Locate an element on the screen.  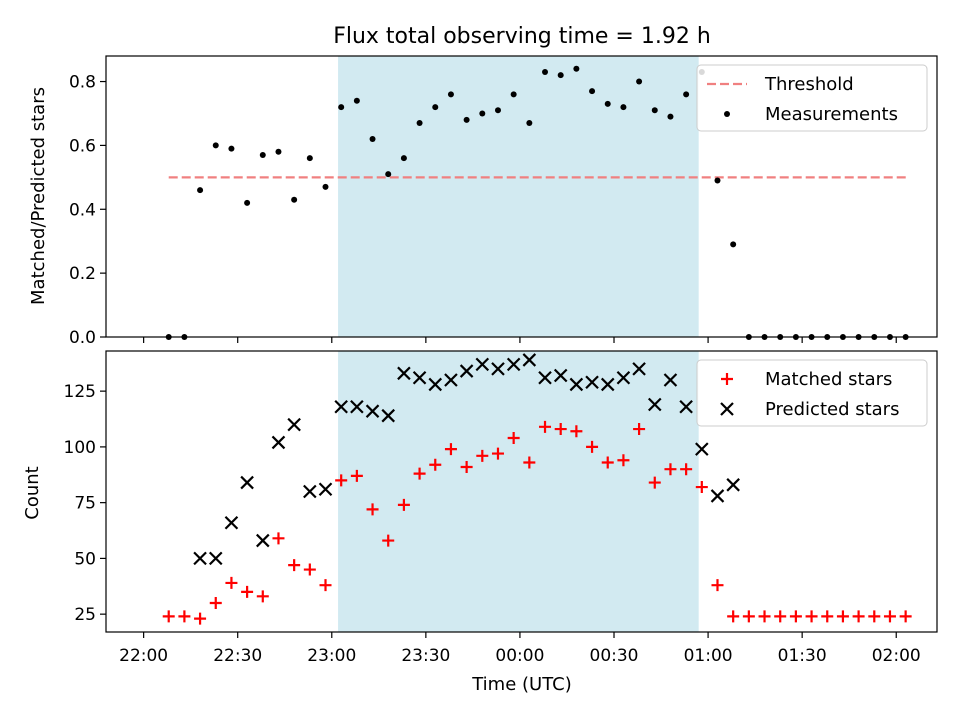
y-tick-label: 0.4 is located at coordinates (82, 210).